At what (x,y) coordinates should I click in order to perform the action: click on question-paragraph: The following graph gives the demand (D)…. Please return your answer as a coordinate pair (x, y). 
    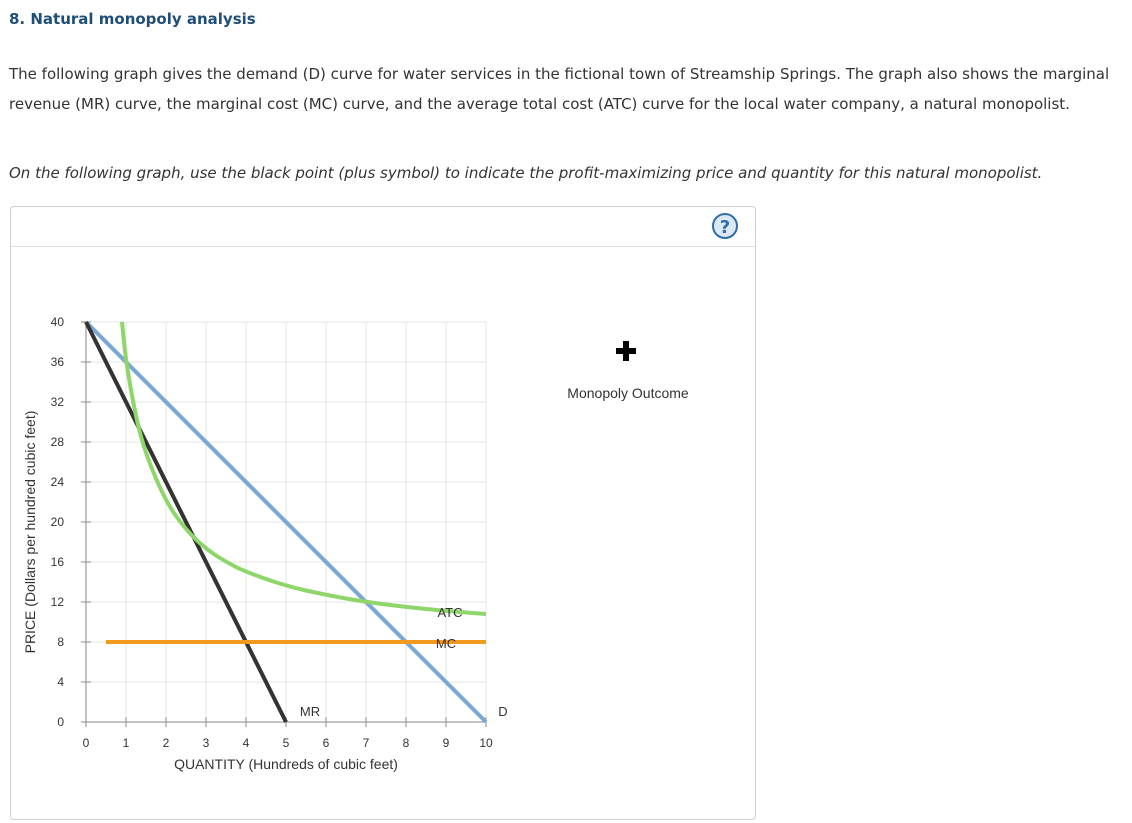
    Looking at the image, I should click on (559, 89).